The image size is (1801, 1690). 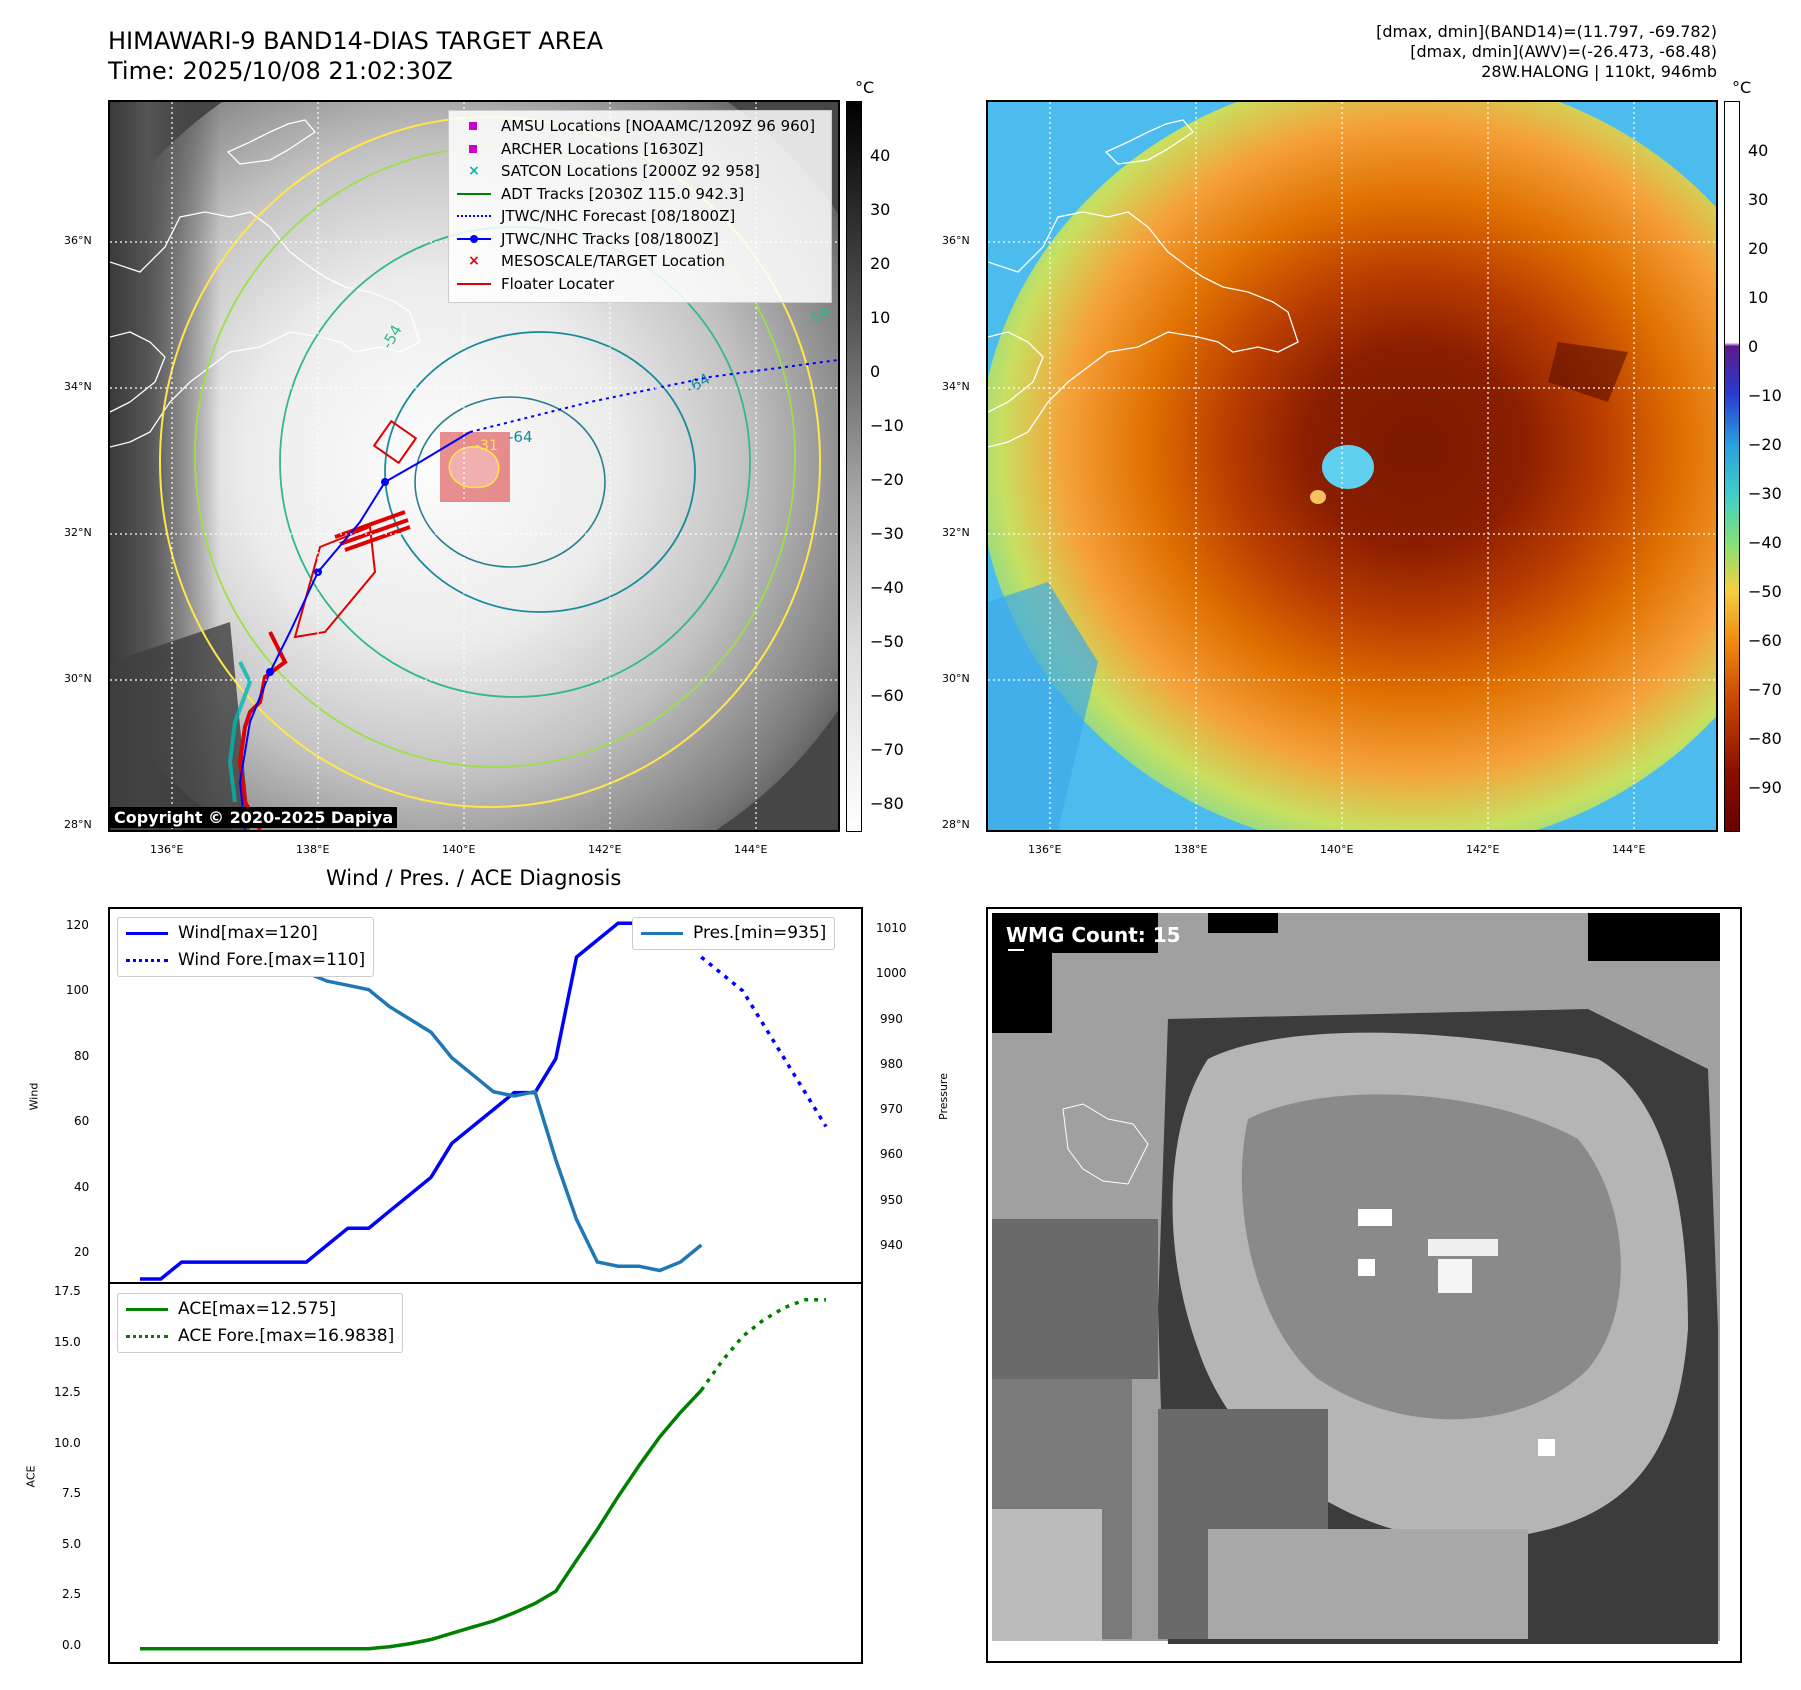 What do you see at coordinates (486, 446) in the screenshot?
I see `contour-label: -31` at bounding box center [486, 446].